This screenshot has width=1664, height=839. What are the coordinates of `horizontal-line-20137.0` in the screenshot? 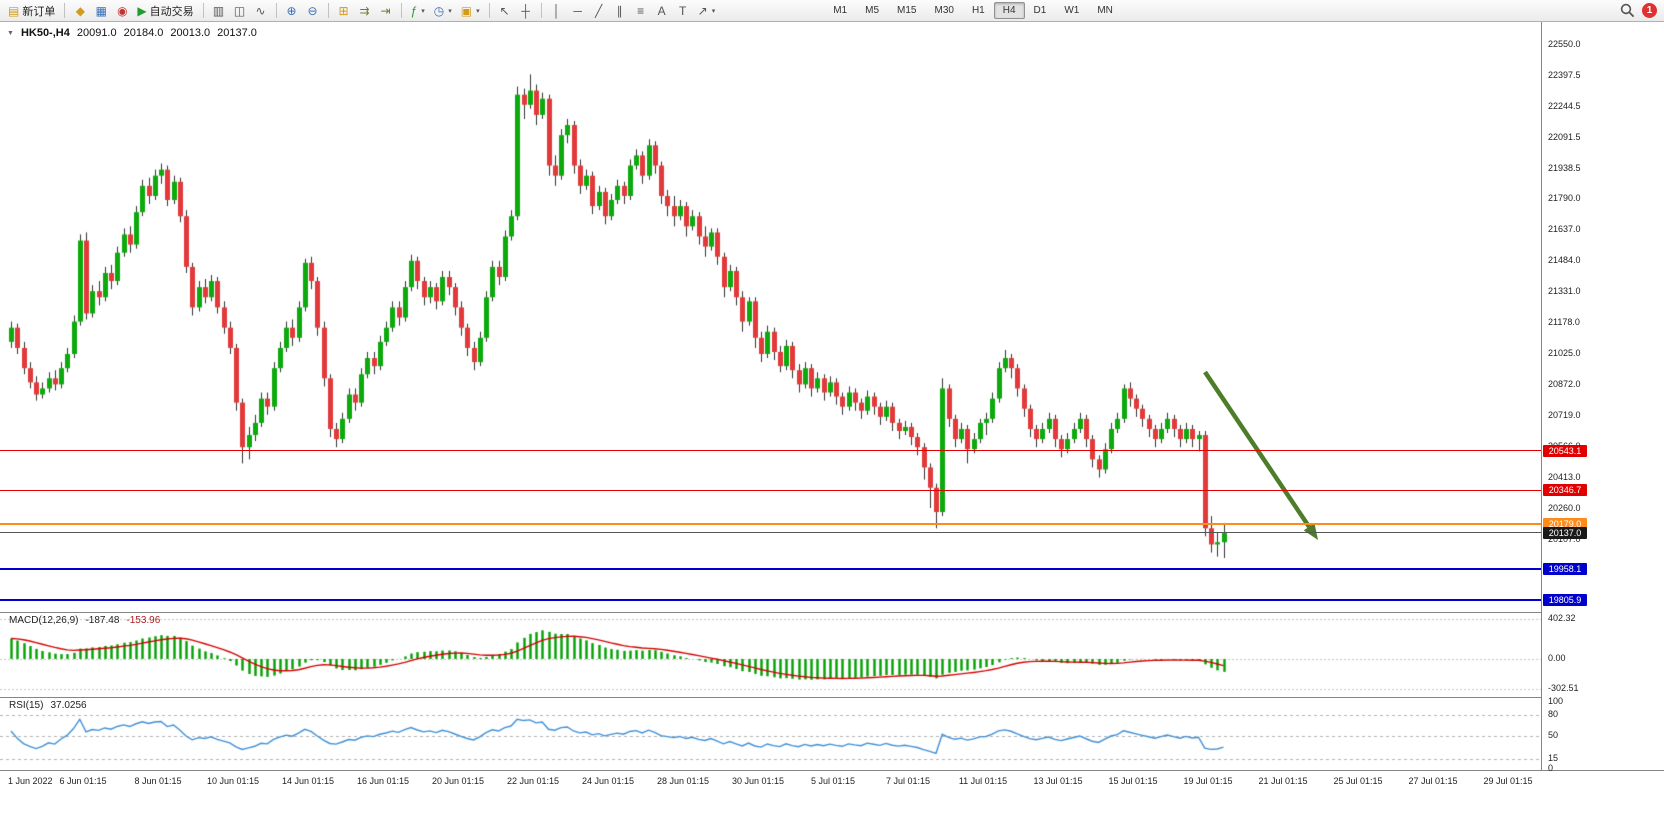 It's located at (770, 533).